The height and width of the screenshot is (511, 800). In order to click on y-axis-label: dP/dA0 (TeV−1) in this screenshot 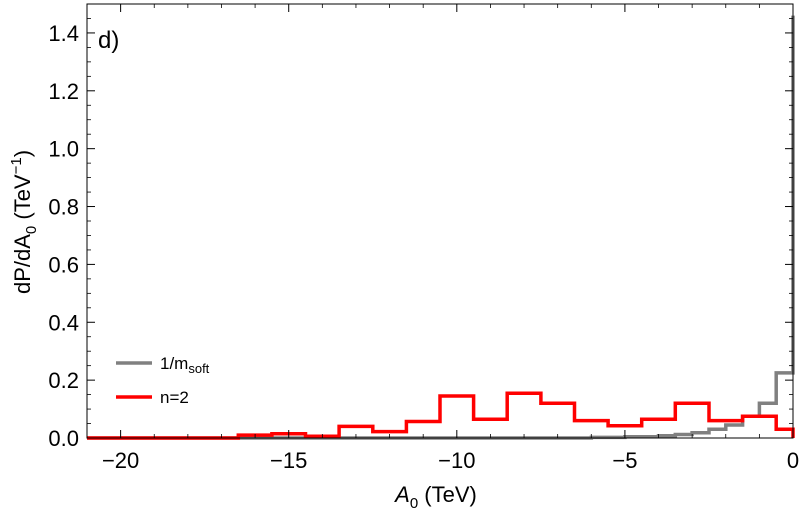, I will do `click(24, 222)`.